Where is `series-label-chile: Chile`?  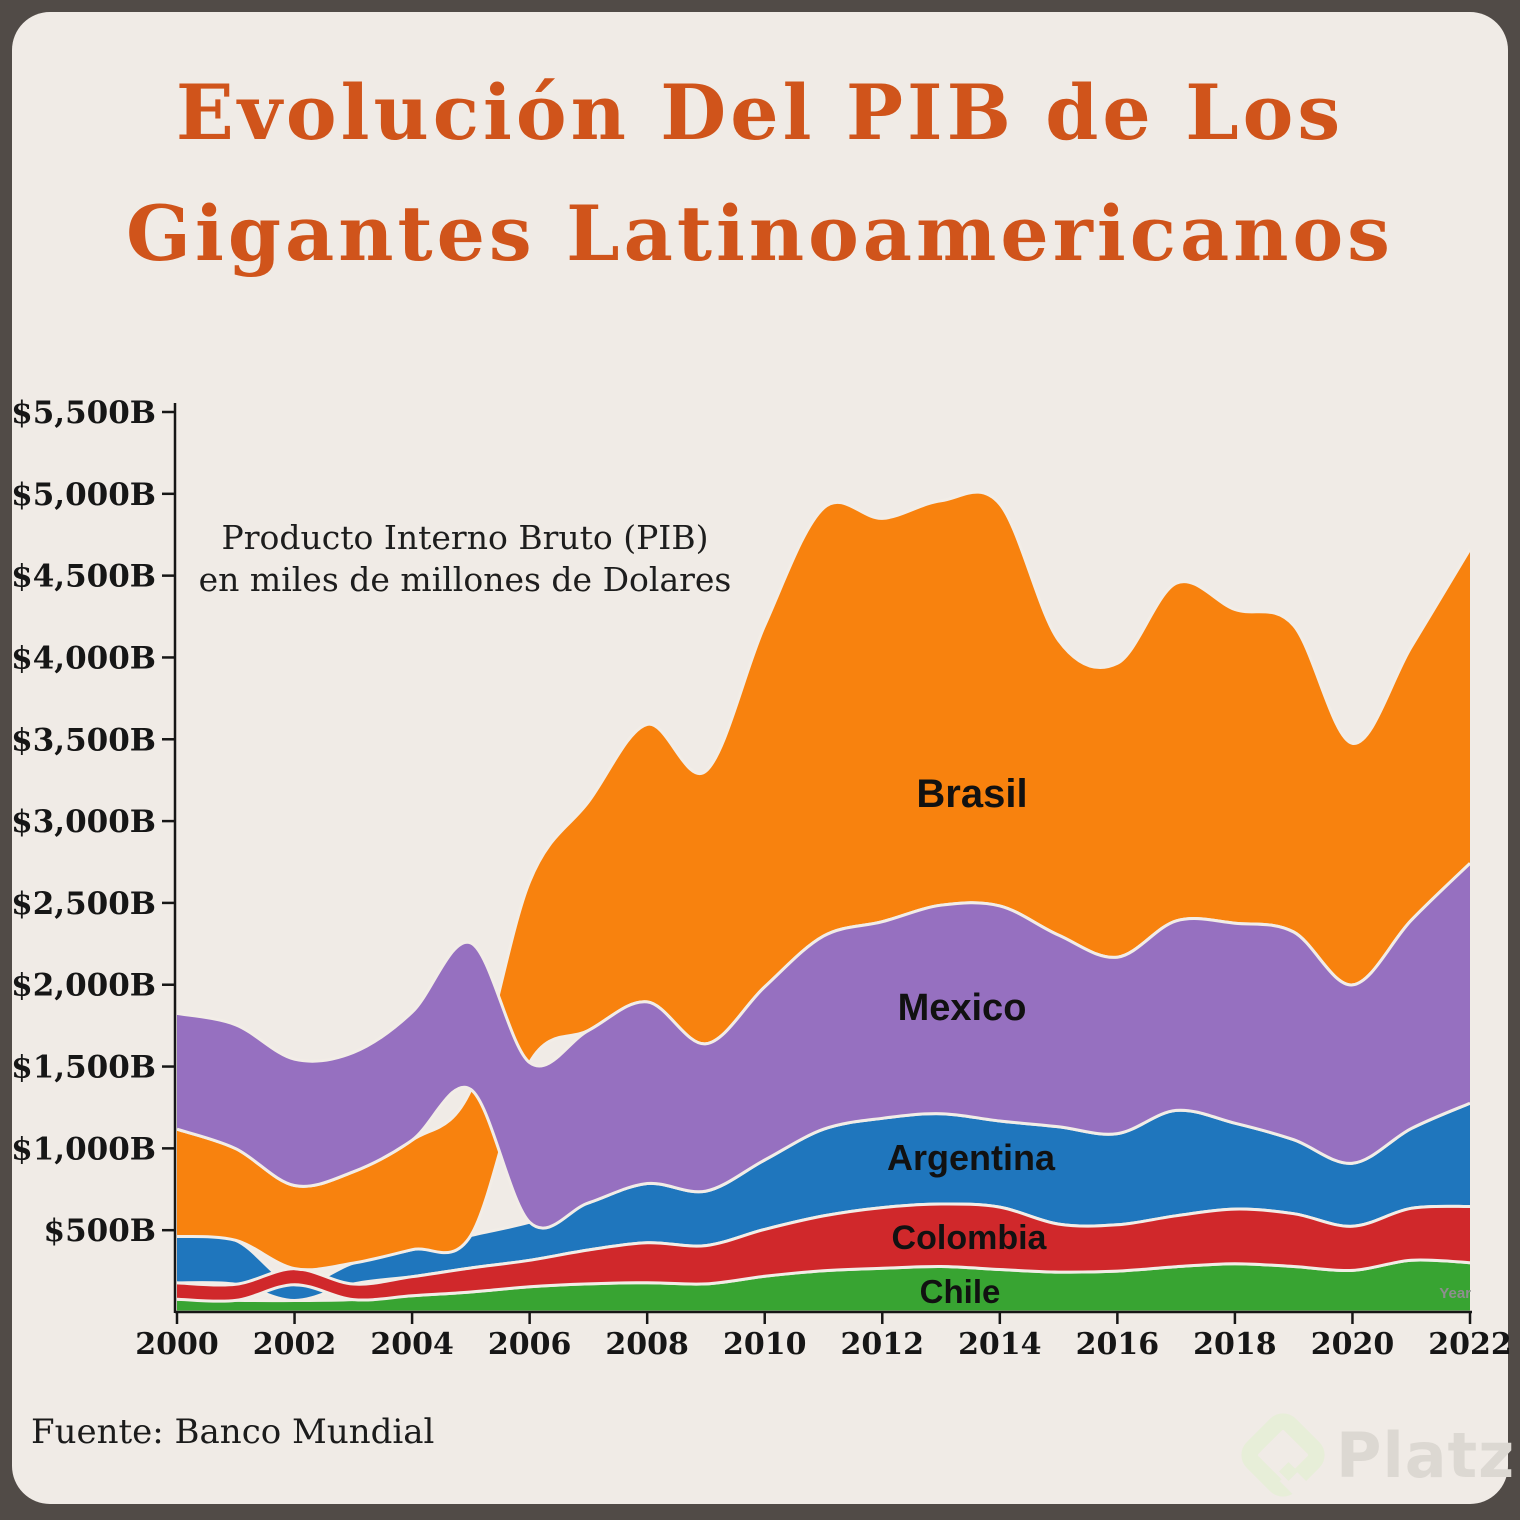 series-label-chile: Chile is located at coordinates (960, 1291).